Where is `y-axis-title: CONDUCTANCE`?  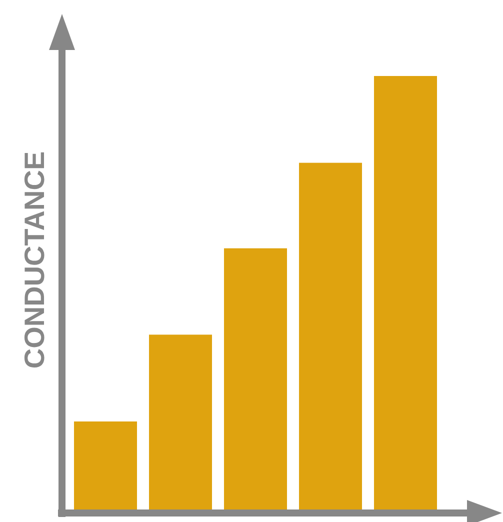
y-axis-title: CONDUCTANCE is located at coordinates (34, 260).